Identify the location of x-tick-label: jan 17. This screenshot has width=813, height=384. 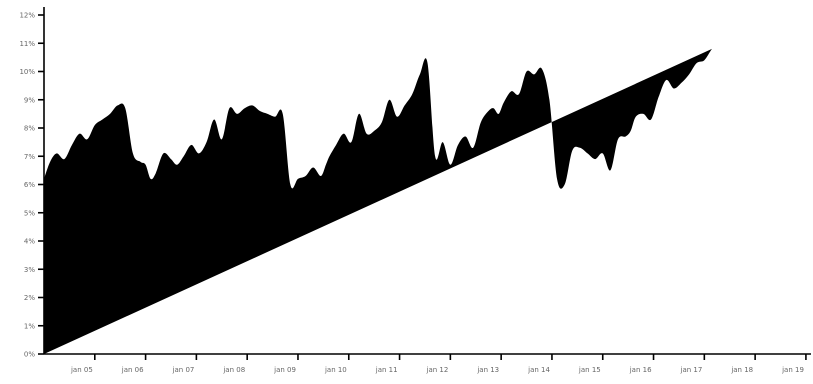
(691, 370).